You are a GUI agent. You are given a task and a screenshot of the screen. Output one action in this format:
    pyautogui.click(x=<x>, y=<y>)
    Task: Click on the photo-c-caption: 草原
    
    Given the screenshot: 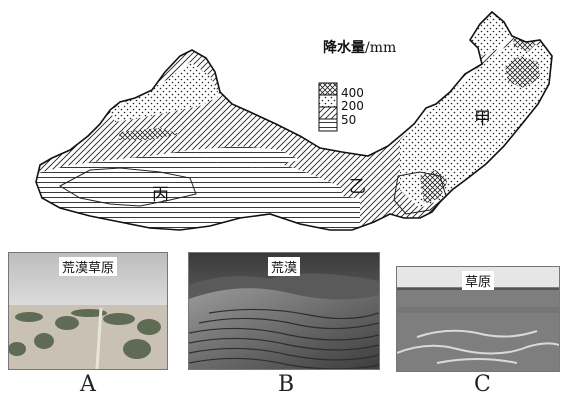 What is the action you would take?
    pyautogui.click(x=478, y=280)
    